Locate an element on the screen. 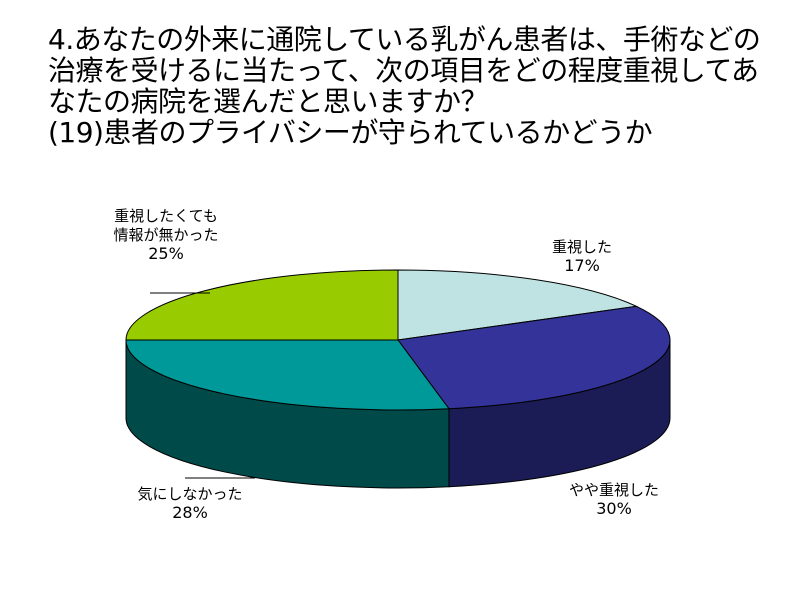  title-line-1: 4.あなたの外来に通院している乳がん患者は、手術などの is located at coordinates (404, 39).